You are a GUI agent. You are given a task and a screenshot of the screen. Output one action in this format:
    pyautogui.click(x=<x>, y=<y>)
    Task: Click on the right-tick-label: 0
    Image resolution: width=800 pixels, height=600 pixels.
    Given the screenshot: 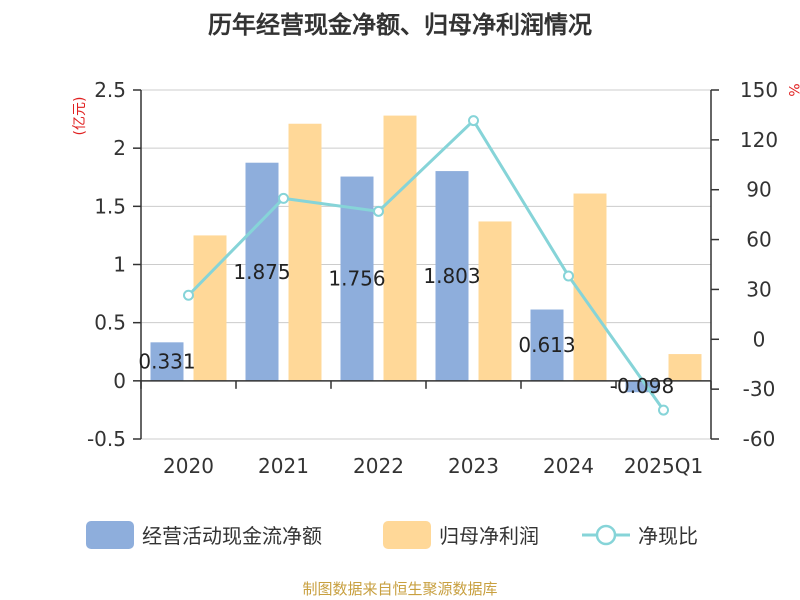 What is the action you would take?
    pyautogui.click(x=759, y=339)
    